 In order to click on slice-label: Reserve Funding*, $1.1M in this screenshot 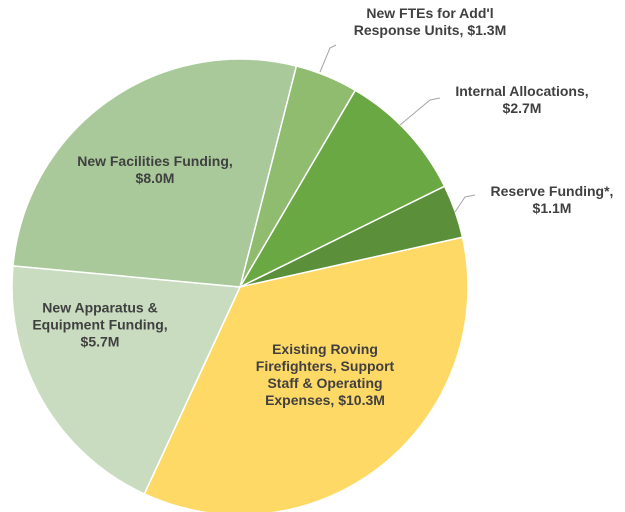, I will do `click(551, 200)`.